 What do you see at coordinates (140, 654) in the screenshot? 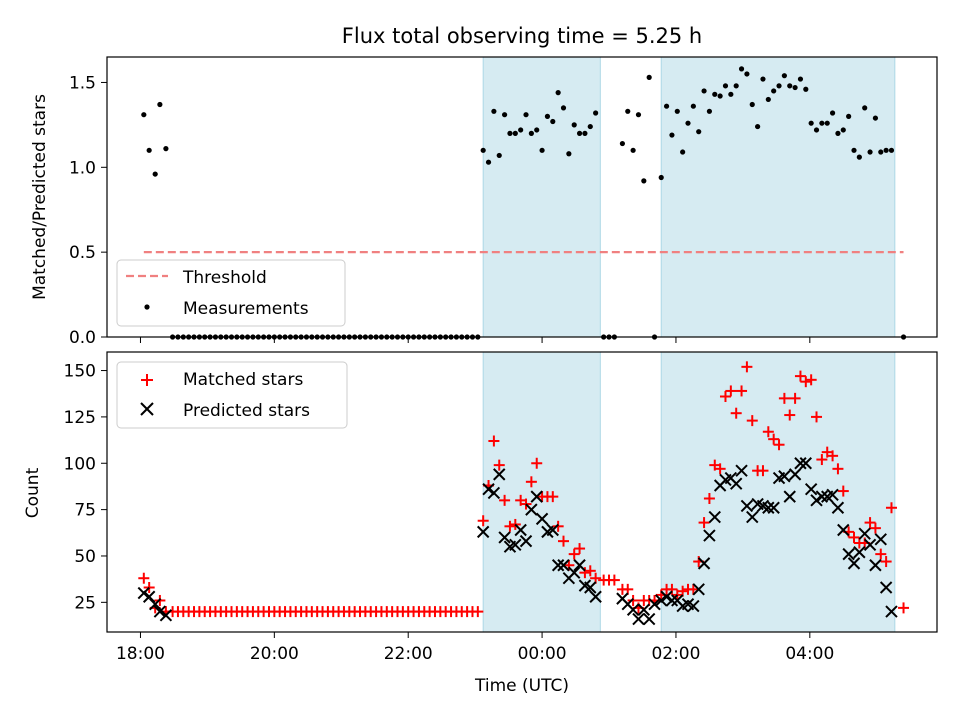
I see `x-tick-label: 18:00` at bounding box center [140, 654].